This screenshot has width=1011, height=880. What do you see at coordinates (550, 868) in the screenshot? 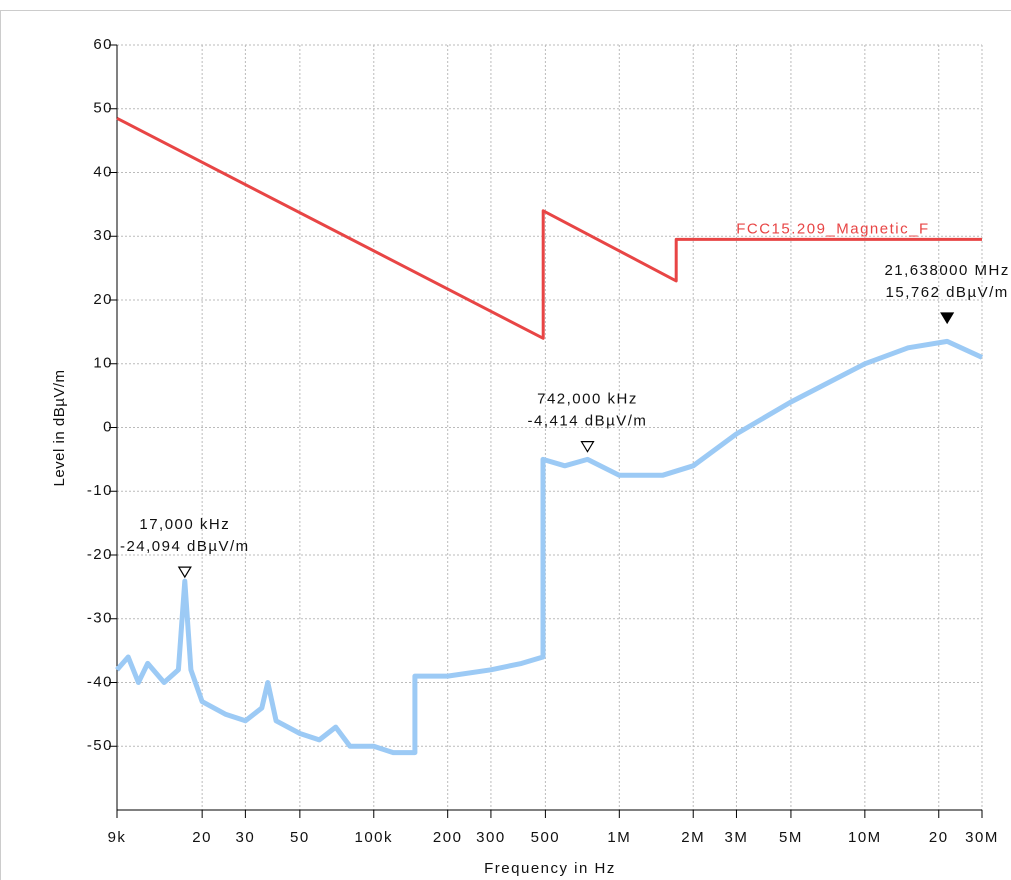
I see `x-axis-label: Frequency in Hz` at bounding box center [550, 868].